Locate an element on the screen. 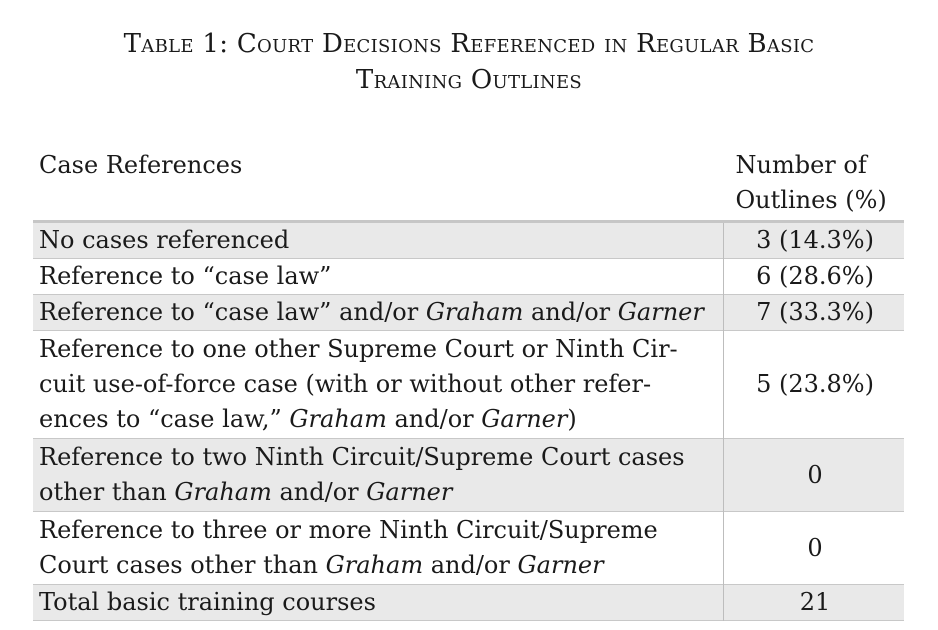 The width and height of the screenshot is (938, 630). case-reference-text: ) is located at coordinates (572, 419).